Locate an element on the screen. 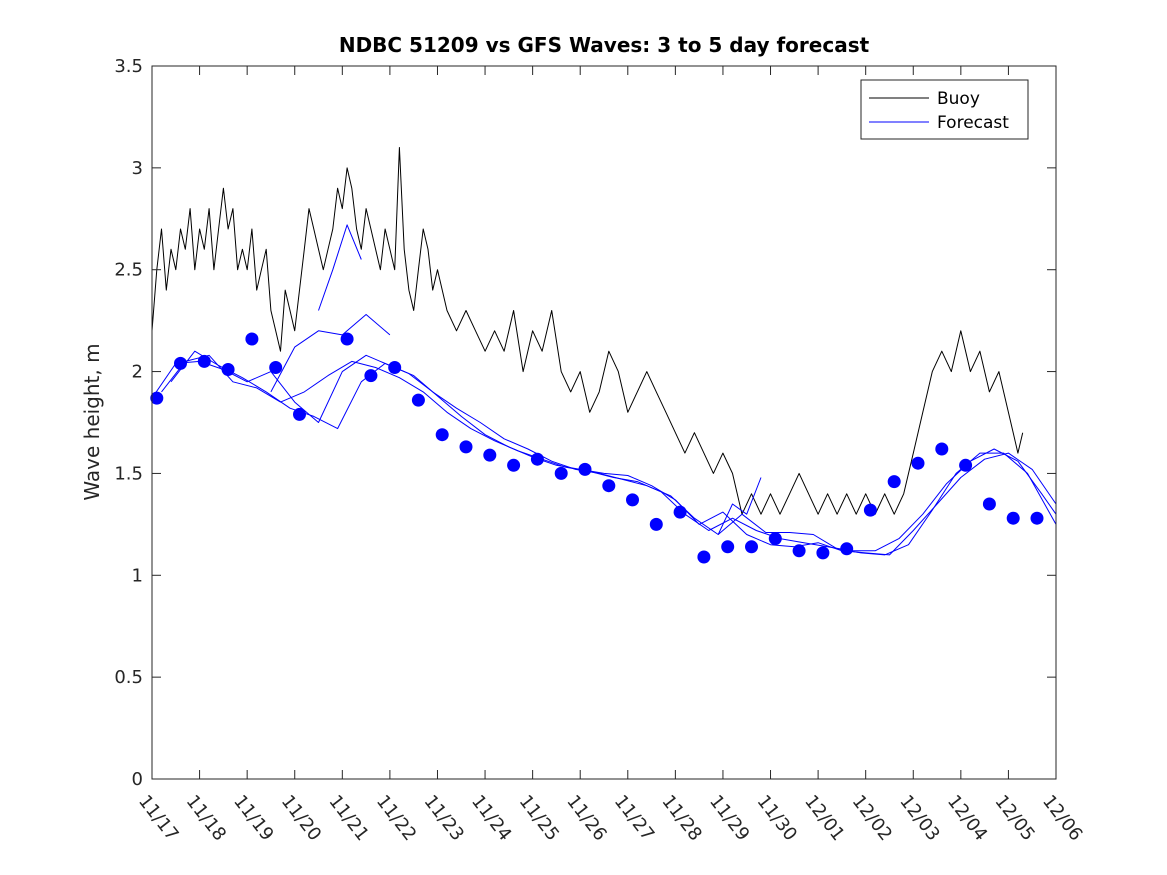  y-tick-label: 0 is located at coordinates (137, 779).